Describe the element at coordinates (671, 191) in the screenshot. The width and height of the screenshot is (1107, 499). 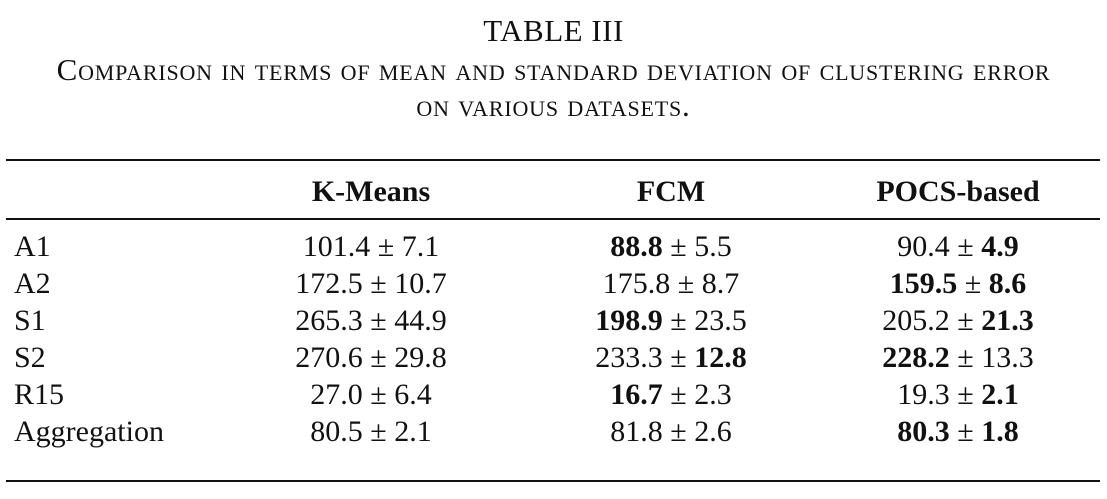
I see `header-cell-fcm: FCM` at that location.